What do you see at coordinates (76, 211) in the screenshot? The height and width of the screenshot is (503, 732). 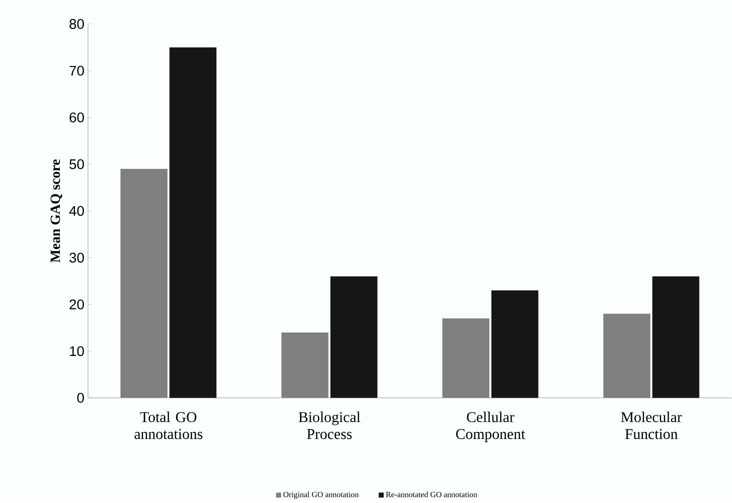 I see `y-tick-label: 40` at bounding box center [76, 211].